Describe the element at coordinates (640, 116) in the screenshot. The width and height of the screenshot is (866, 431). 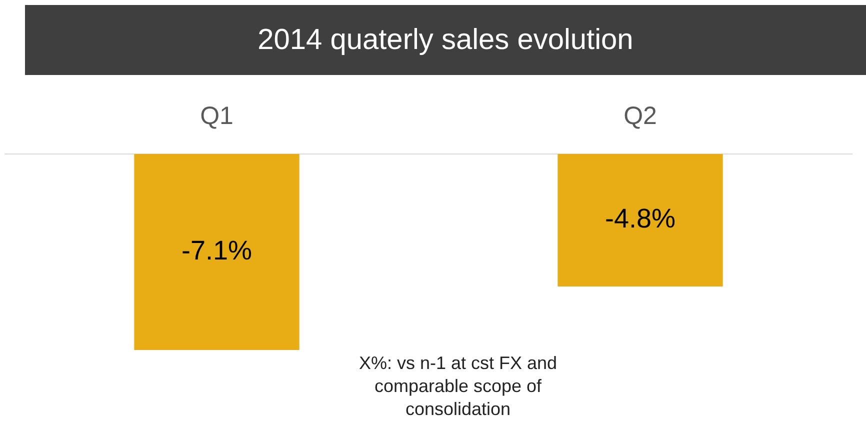
I see `x-tick-label: Q2` at that location.